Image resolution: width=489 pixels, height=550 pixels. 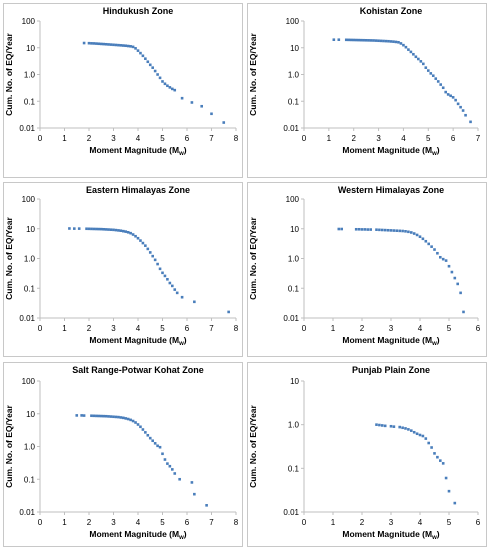 What do you see at coordinates (391, 370) in the screenshot?
I see `chart-title: Punjab Plain Zone` at bounding box center [391, 370].